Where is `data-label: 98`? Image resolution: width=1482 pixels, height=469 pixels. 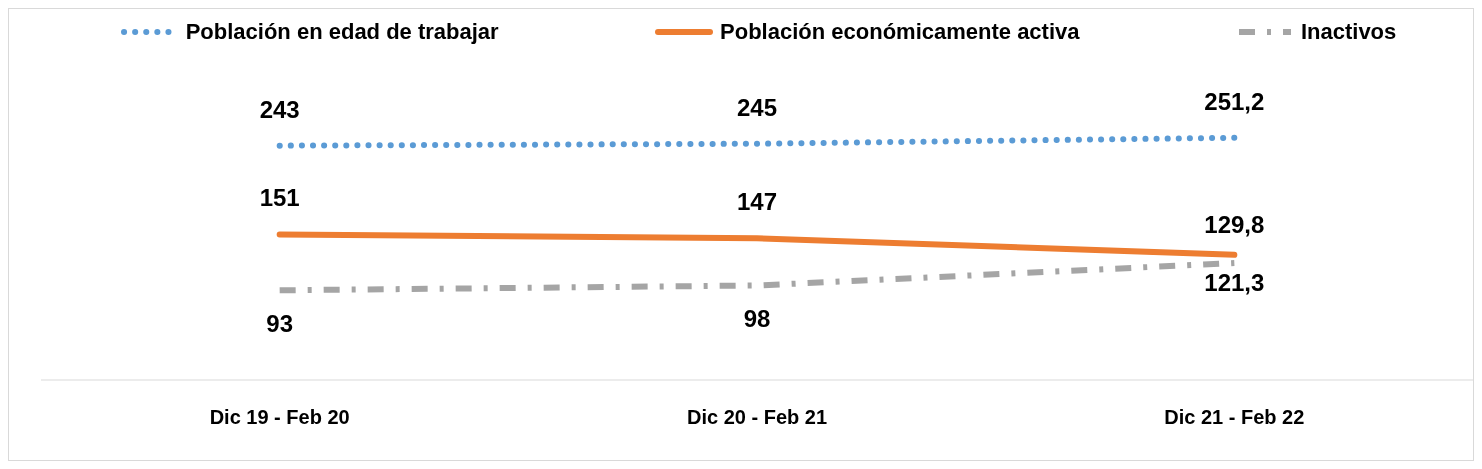 data-label: 98 is located at coordinates (757, 319).